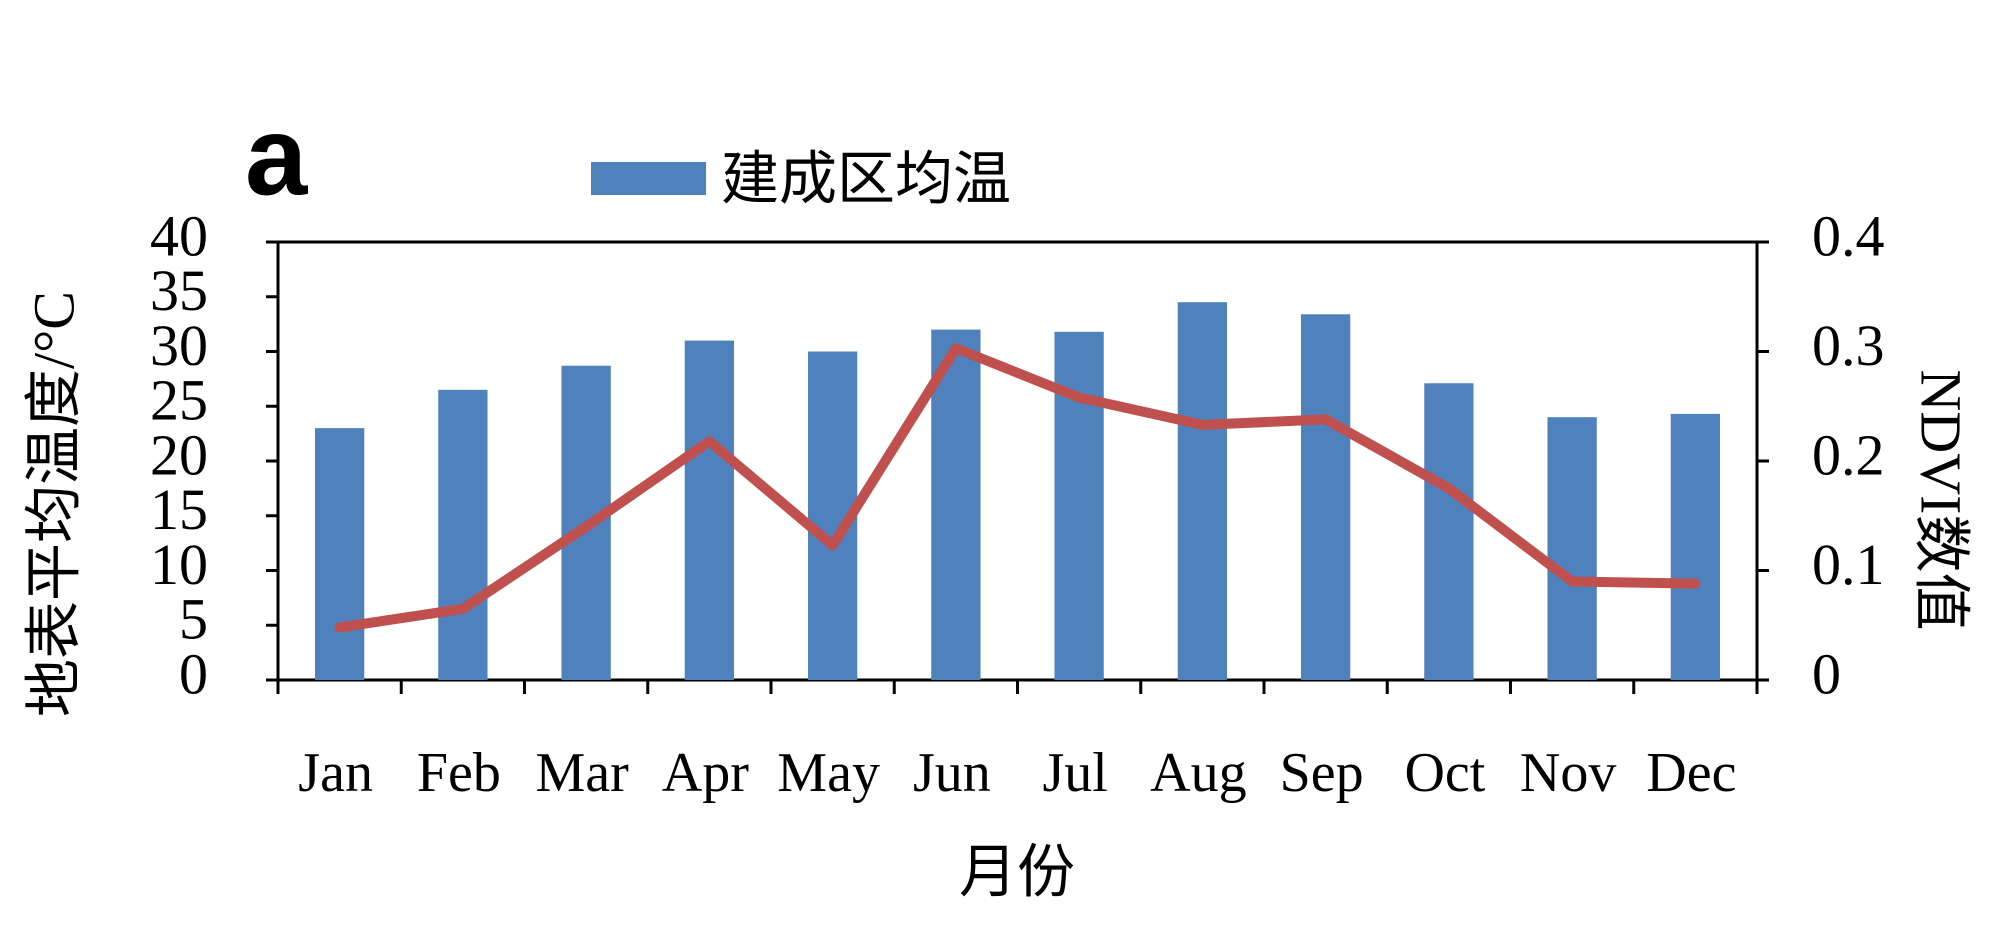  What do you see at coordinates (1941, 500) in the screenshot?
I see `y2-axis-label: NDVI数值` at bounding box center [1941, 500].